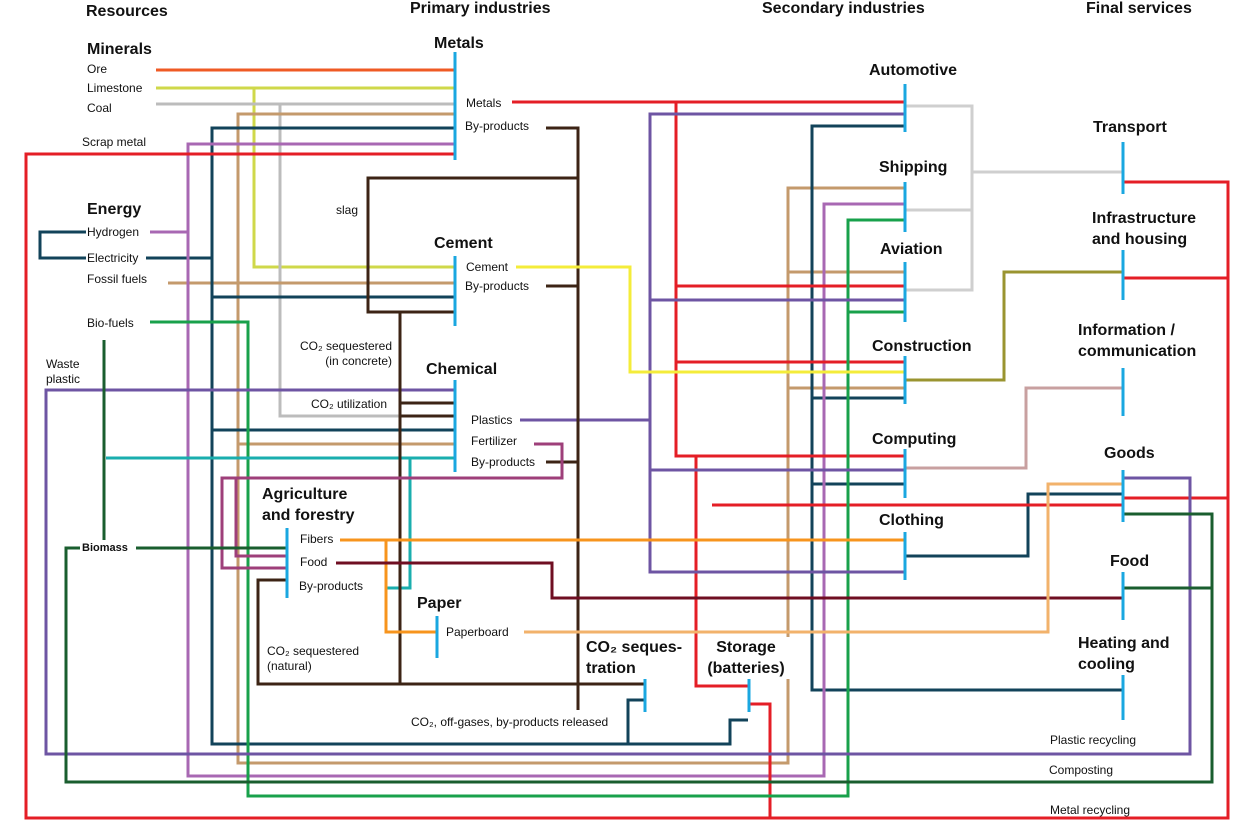  What do you see at coordinates (1129, 454) in the screenshot?
I see `node-title-goods: Goods` at bounding box center [1129, 454].